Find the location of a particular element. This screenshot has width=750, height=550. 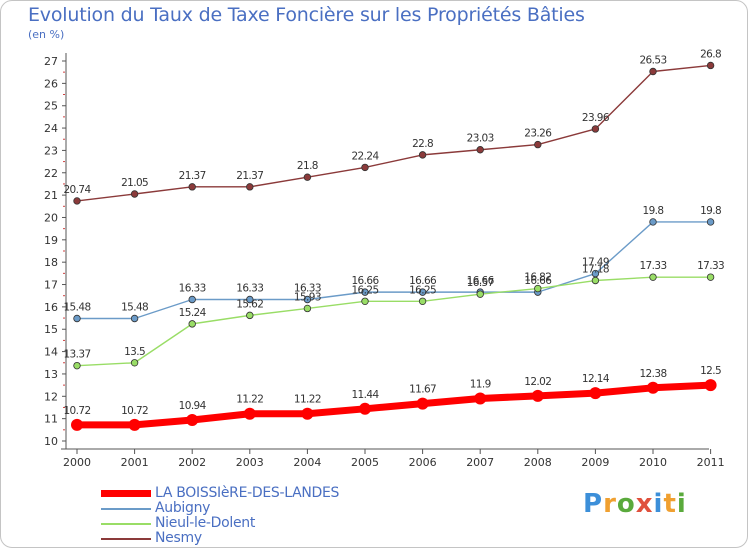

x-tick-label: 2010 is located at coordinates (653, 462).